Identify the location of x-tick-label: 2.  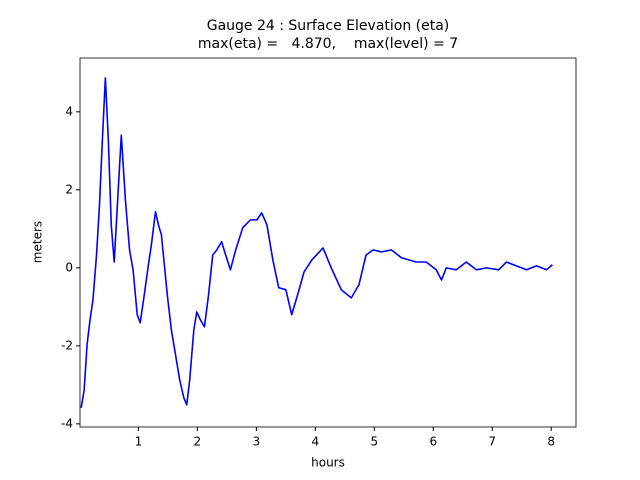
(198, 442).